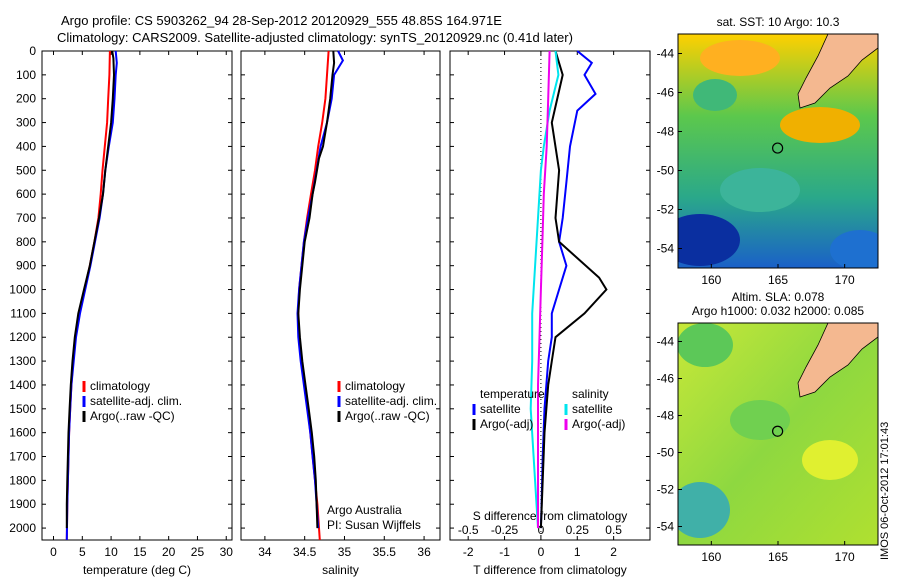  What do you see at coordinates (364, 510) in the screenshot?
I see `salinity-annotation-0: Argo Australia` at bounding box center [364, 510].